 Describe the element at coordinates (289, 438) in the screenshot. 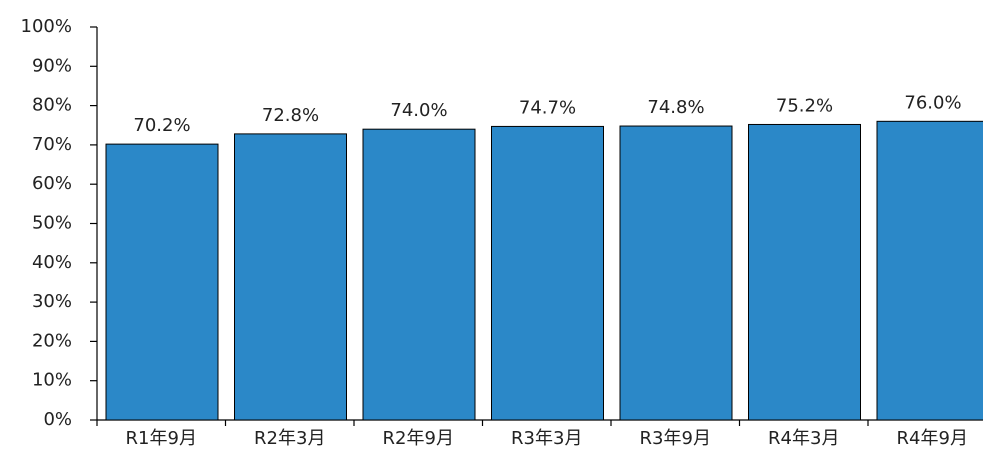

I see `x-tick-label: R2年3月` at that location.